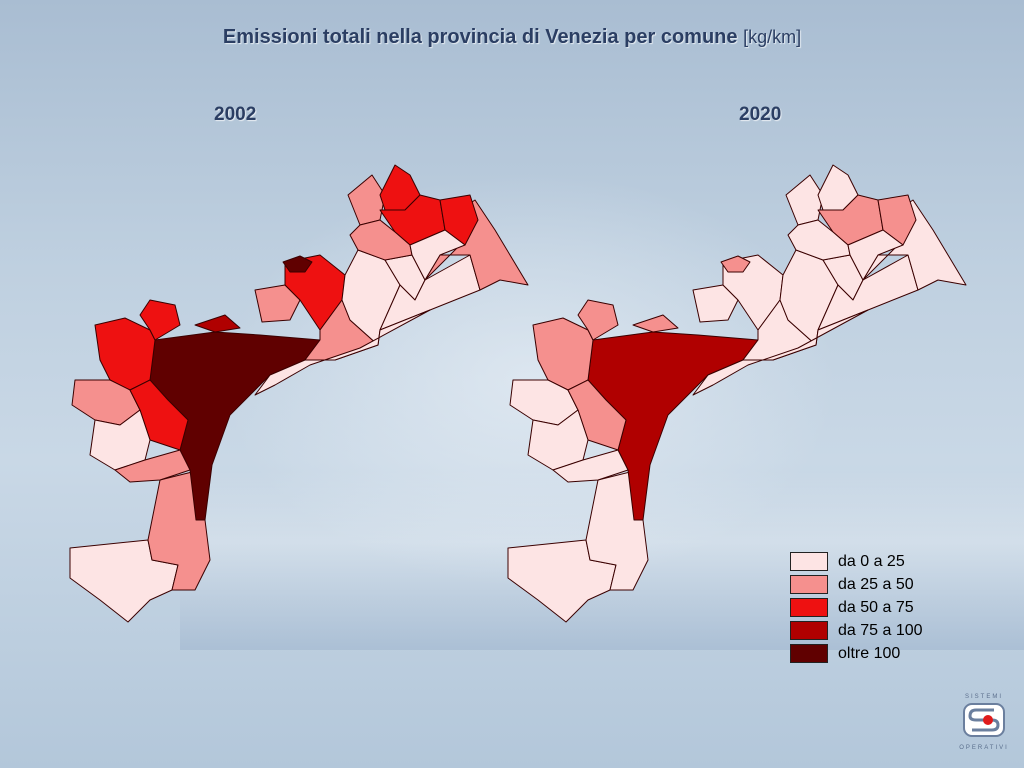 The width and height of the screenshot is (1024, 768). Describe the element at coordinates (984, 720) in the screenshot. I see `logo-s-icon` at that location.